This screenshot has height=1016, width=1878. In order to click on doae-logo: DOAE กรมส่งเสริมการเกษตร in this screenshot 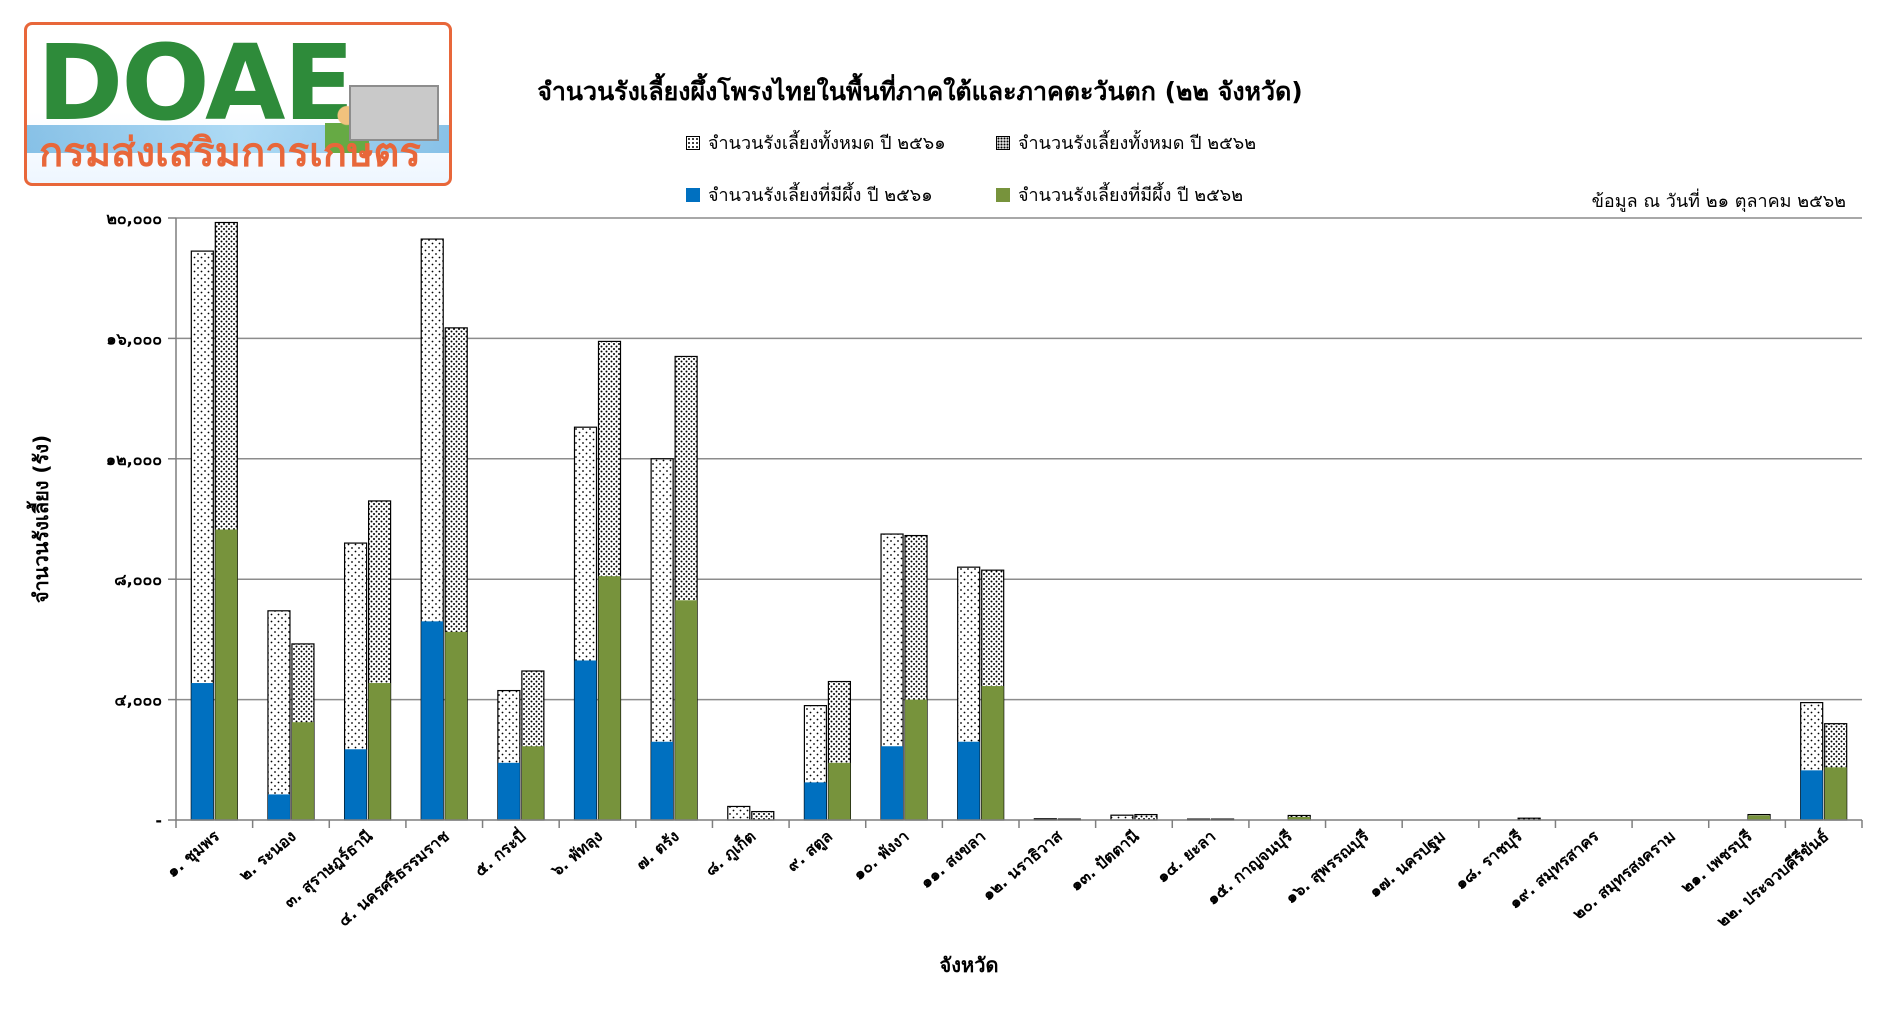, I will do `click(238, 104)`.